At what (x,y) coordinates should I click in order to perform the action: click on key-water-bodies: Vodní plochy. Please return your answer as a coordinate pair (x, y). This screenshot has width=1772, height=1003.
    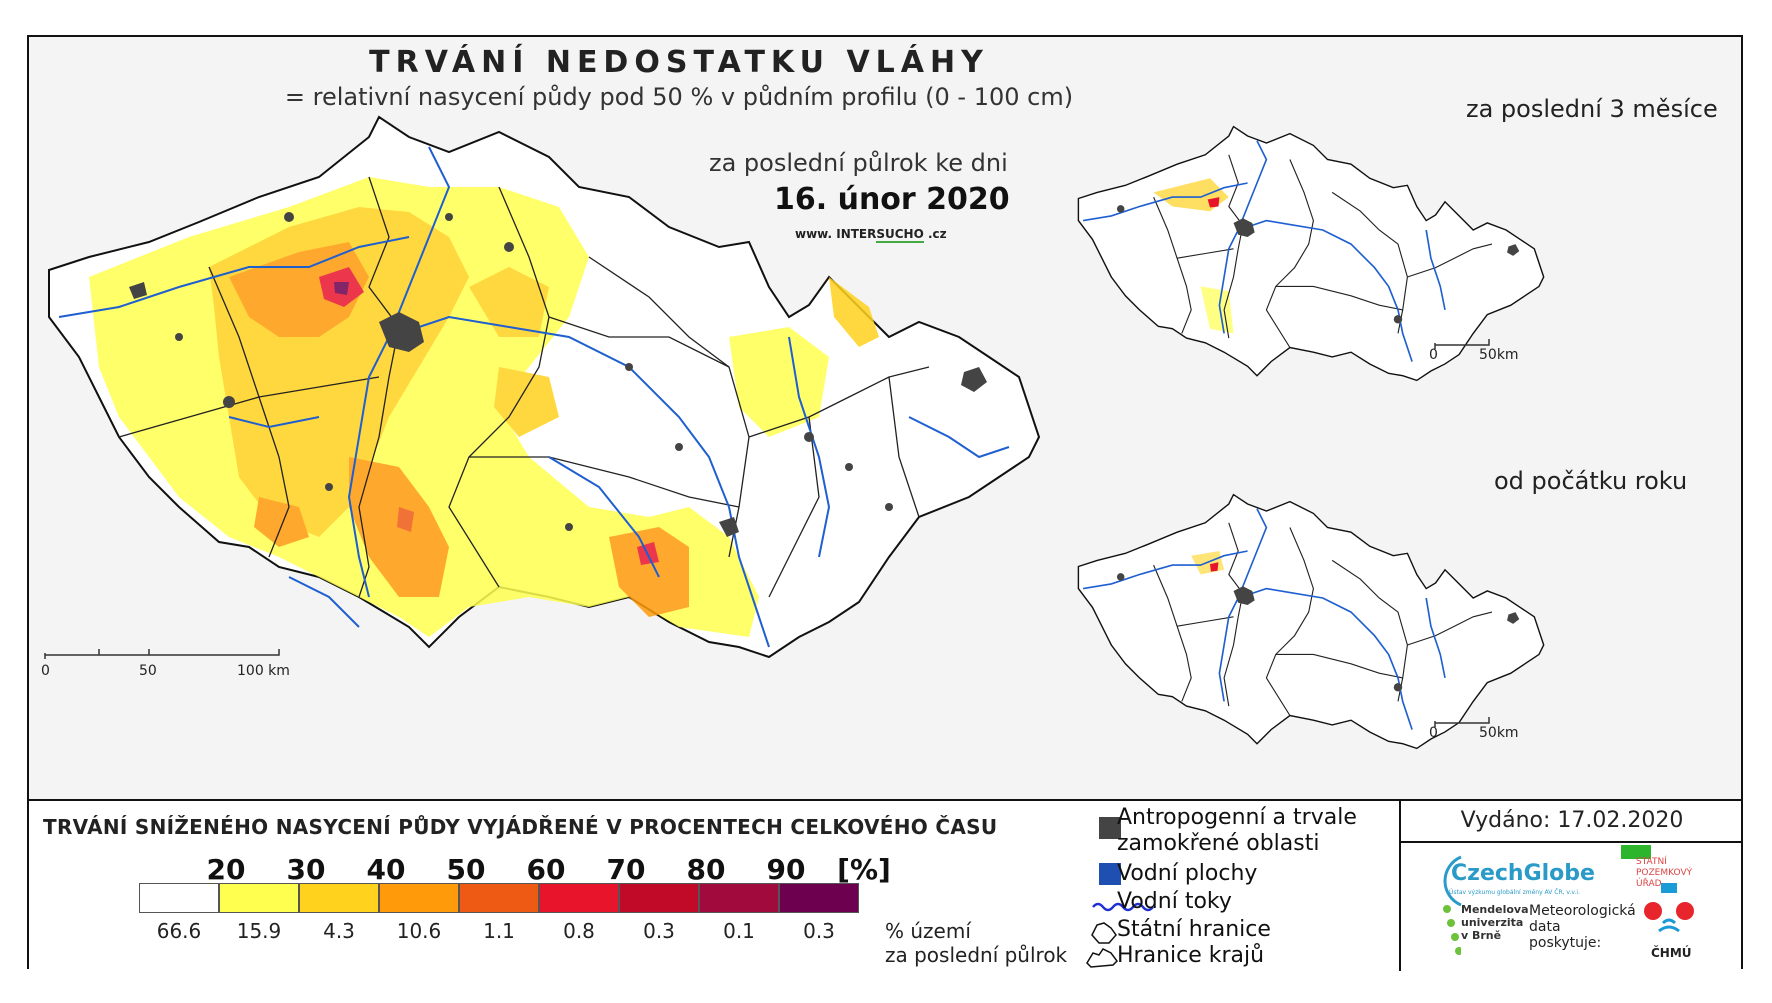
    Looking at the image, I should click on (1187, 873).